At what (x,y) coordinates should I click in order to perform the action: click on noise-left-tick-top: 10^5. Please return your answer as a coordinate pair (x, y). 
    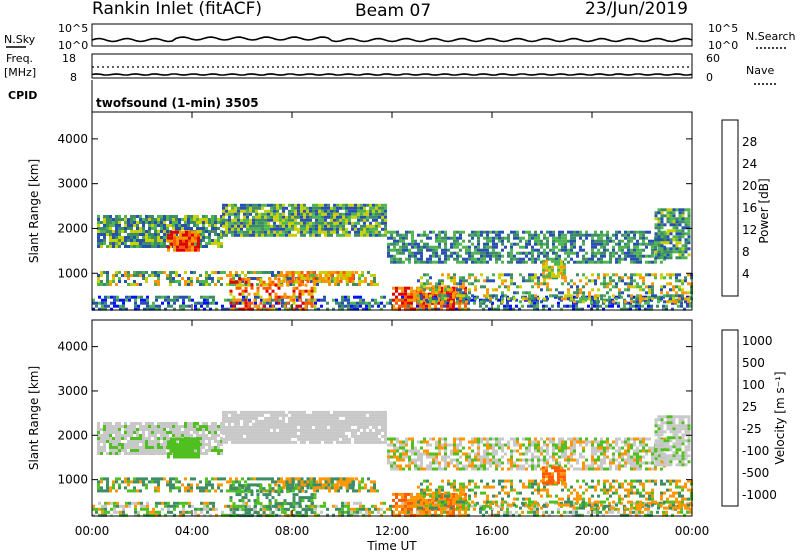
    Looking at the image, I should click on (73, 28).